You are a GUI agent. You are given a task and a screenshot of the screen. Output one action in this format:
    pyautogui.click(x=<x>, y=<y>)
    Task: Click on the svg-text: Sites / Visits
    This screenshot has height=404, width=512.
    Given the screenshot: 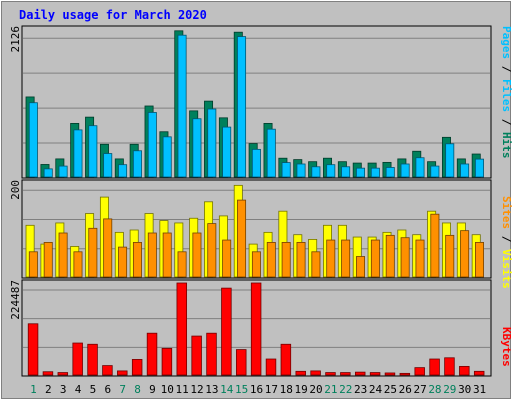 What is the action you would take?
    pyautogui.click(x=506, y=242)
    